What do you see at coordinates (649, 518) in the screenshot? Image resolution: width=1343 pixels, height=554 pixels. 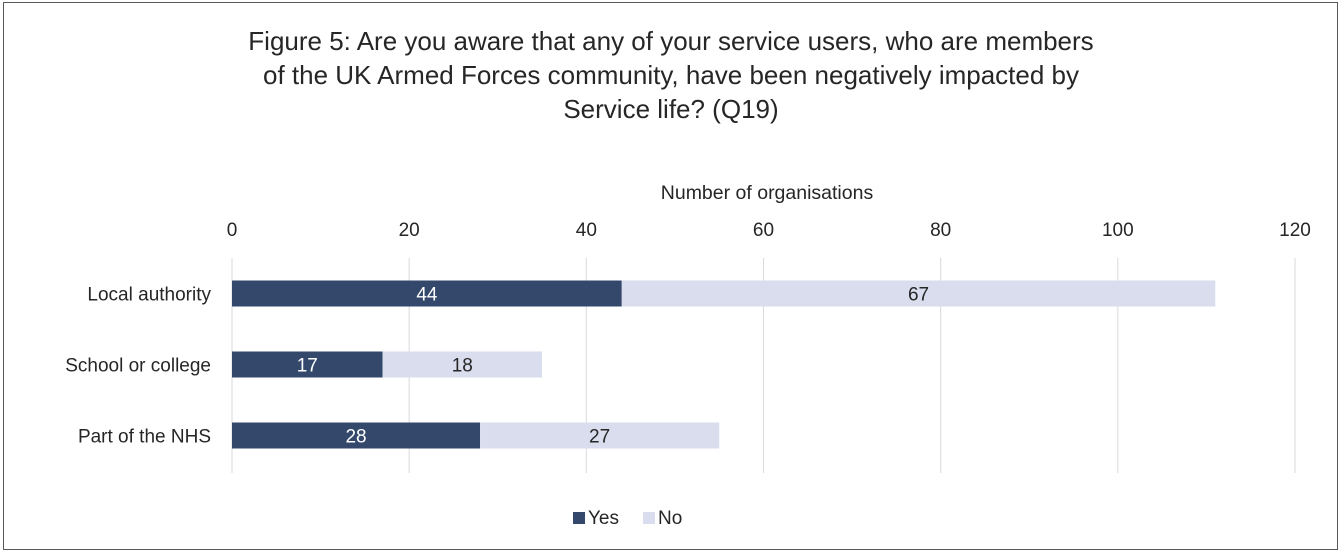 I see `legend-swatch-no` at bounding box center [649, 518].